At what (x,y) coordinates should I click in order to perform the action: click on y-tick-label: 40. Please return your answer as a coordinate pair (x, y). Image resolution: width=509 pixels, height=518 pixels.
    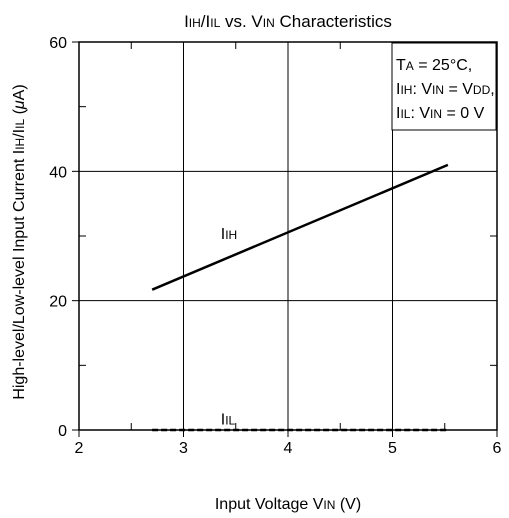
    Looking at the image, I should click on (58, 172).